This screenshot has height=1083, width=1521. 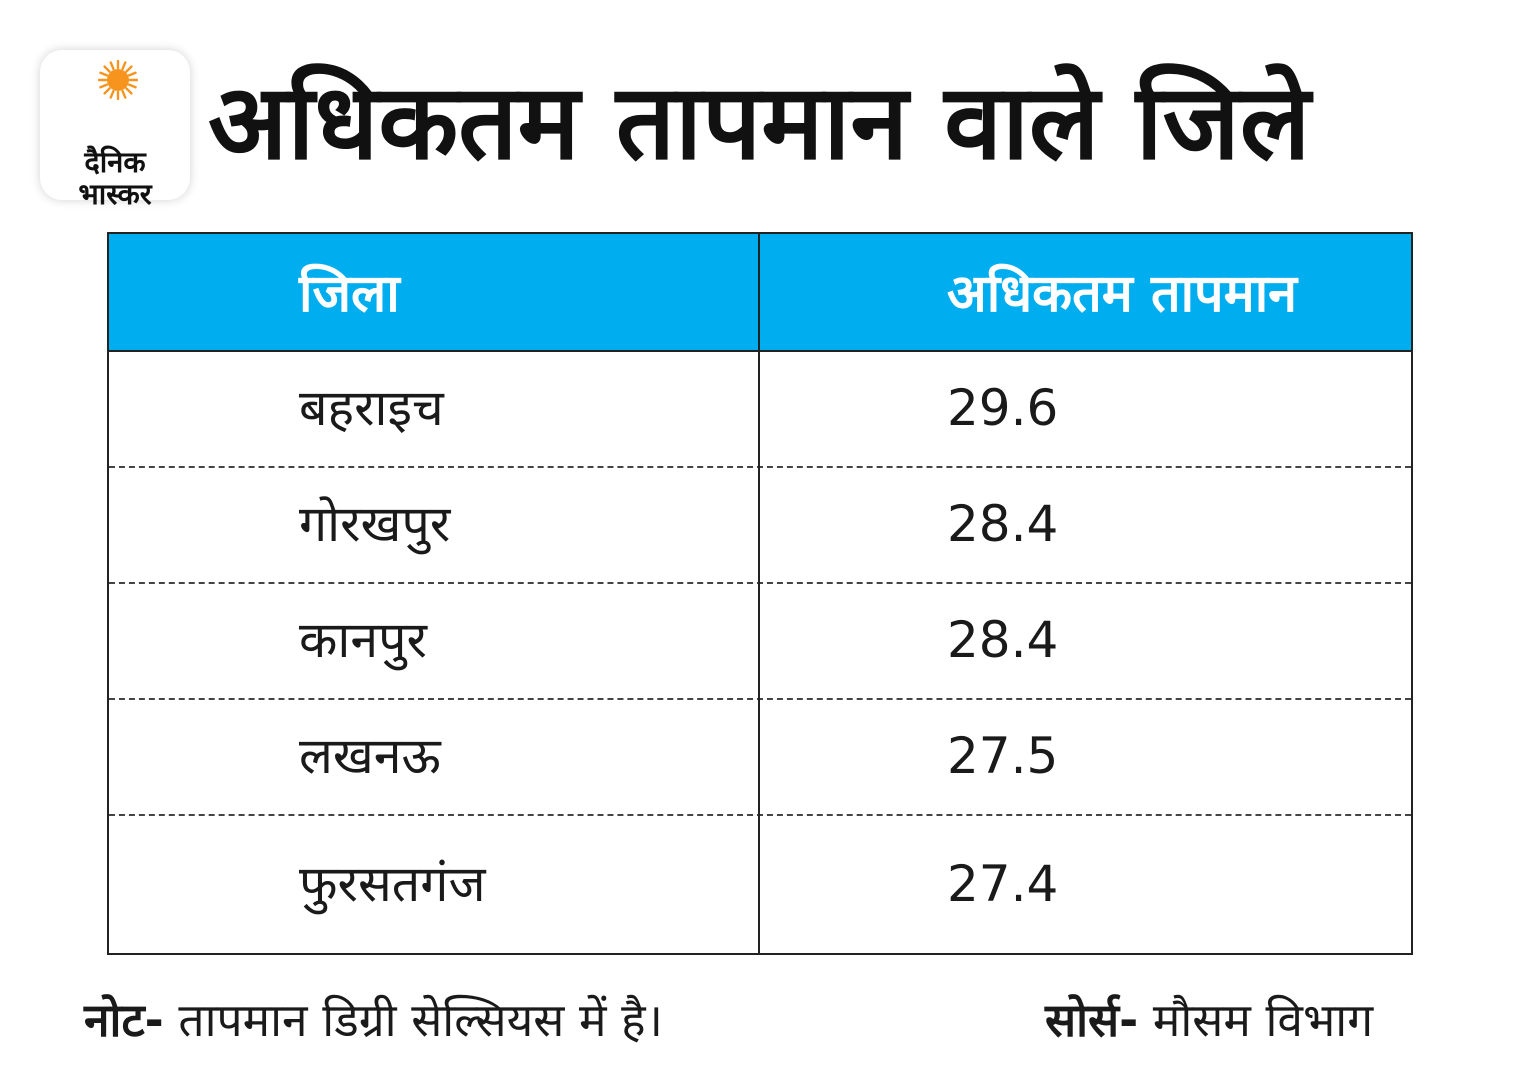 What do you see at coordinates (392, 884) in the screenshot?
I see `district-cell: फुरसतगंज` at bounding box center [392, 884].